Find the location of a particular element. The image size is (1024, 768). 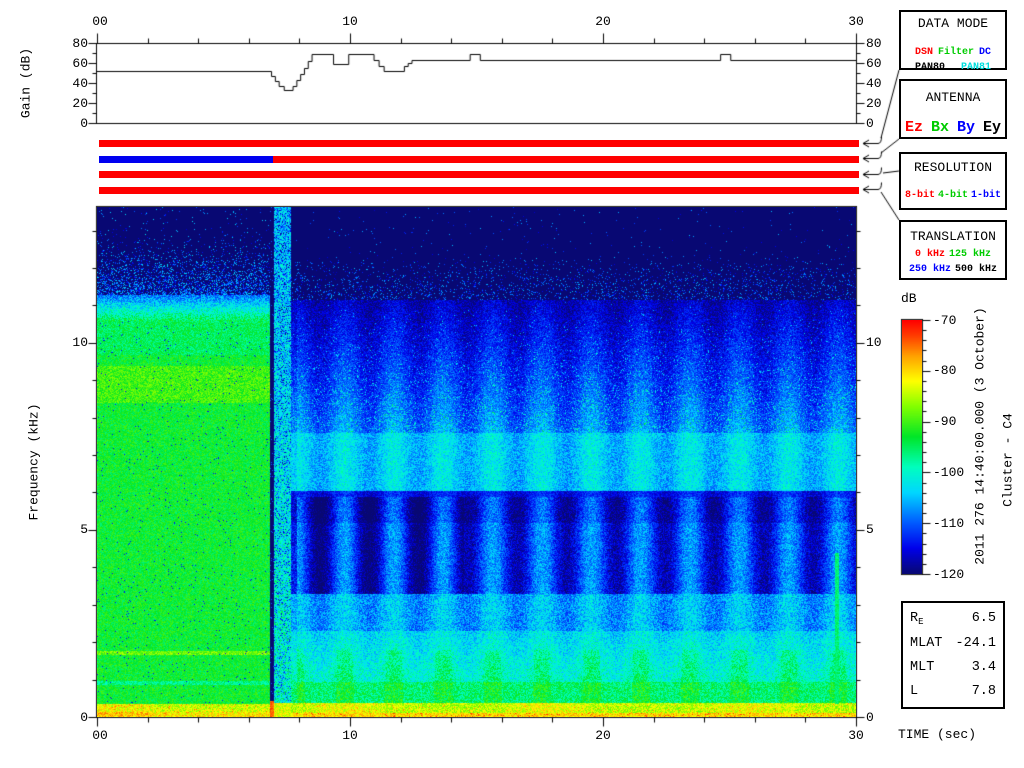

time-axis-label: TIME (sec) is located at coordinates (937, 734).